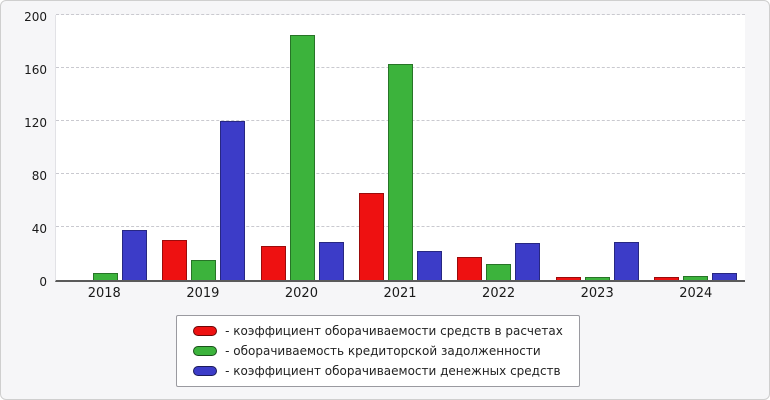 This screenshot has width=770, height=400. I want to click on x-tick-label: 2018, so click(104, 293).